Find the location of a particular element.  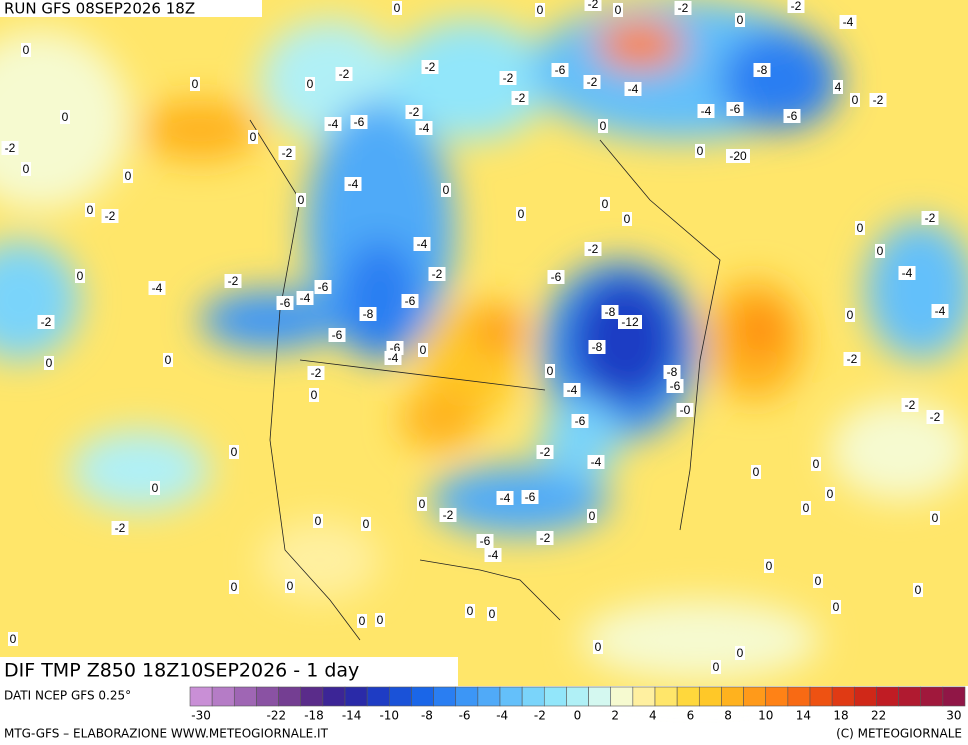

colorbar-label: -18 is located at coordinates (314, 716).